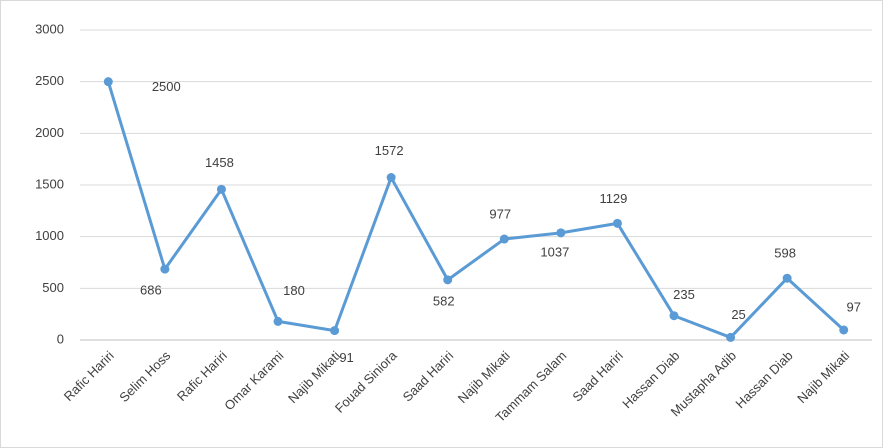 This screenshot has width=883, height=448. Describe the element at coordinates (346, 357) in the screenshot. I see `data-label: 91` at that location.